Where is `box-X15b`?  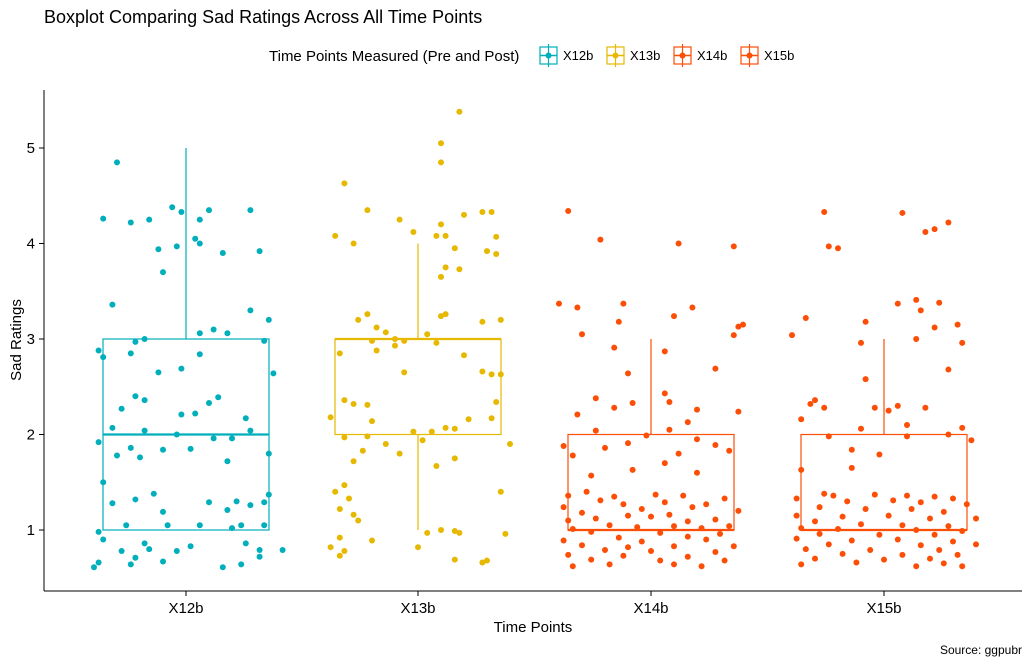
box-X15b is located at coordinates (884, 435).